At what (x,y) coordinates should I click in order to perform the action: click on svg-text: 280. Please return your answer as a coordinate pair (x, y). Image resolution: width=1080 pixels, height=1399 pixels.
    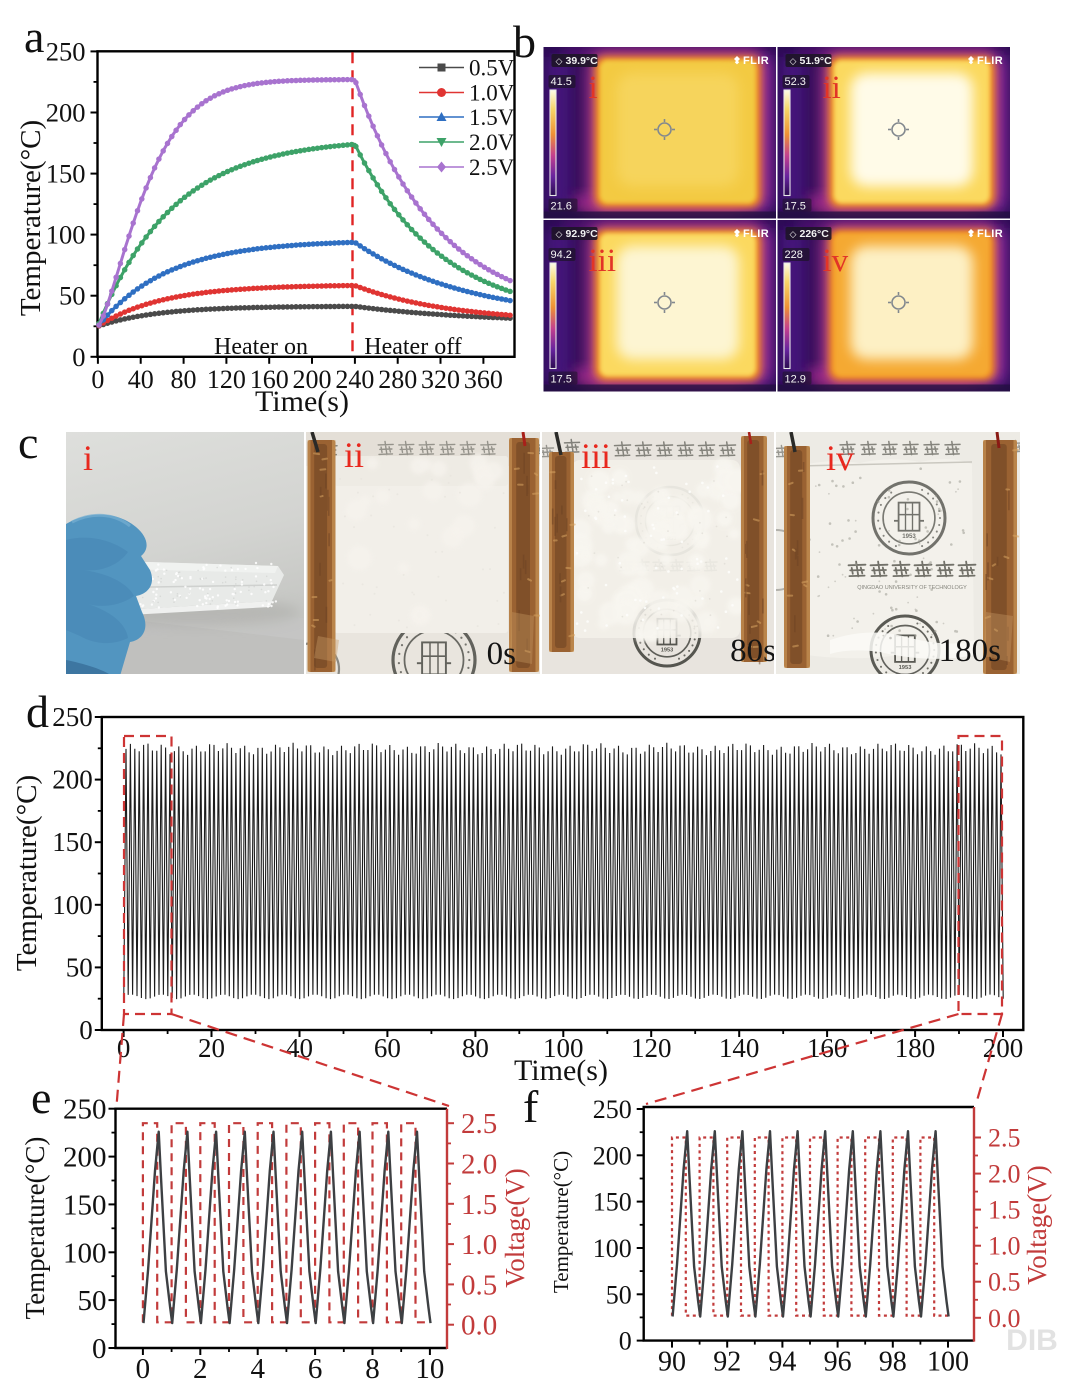
    Looking at the image, I should click on (397, 379).